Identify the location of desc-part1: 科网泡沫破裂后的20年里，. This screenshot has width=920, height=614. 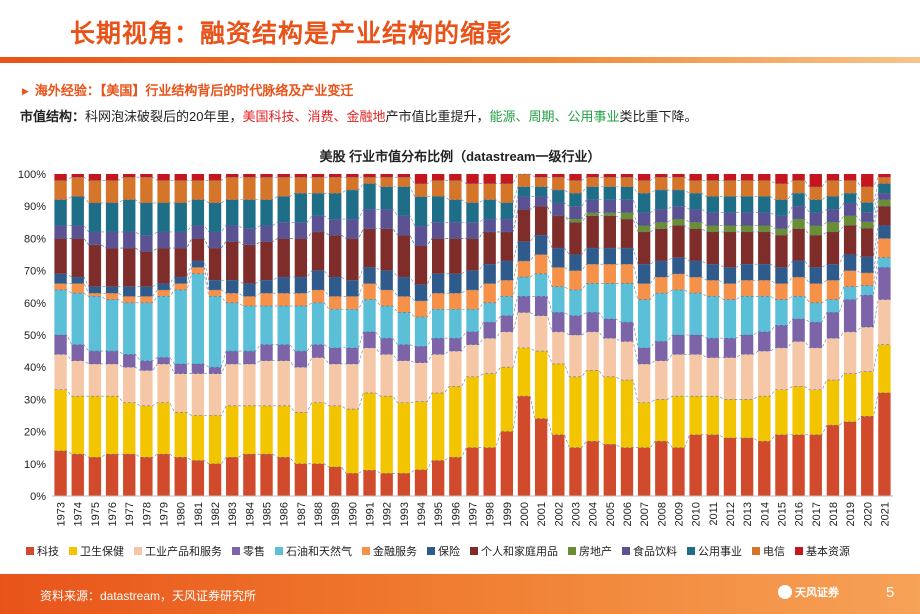
(164, 116).